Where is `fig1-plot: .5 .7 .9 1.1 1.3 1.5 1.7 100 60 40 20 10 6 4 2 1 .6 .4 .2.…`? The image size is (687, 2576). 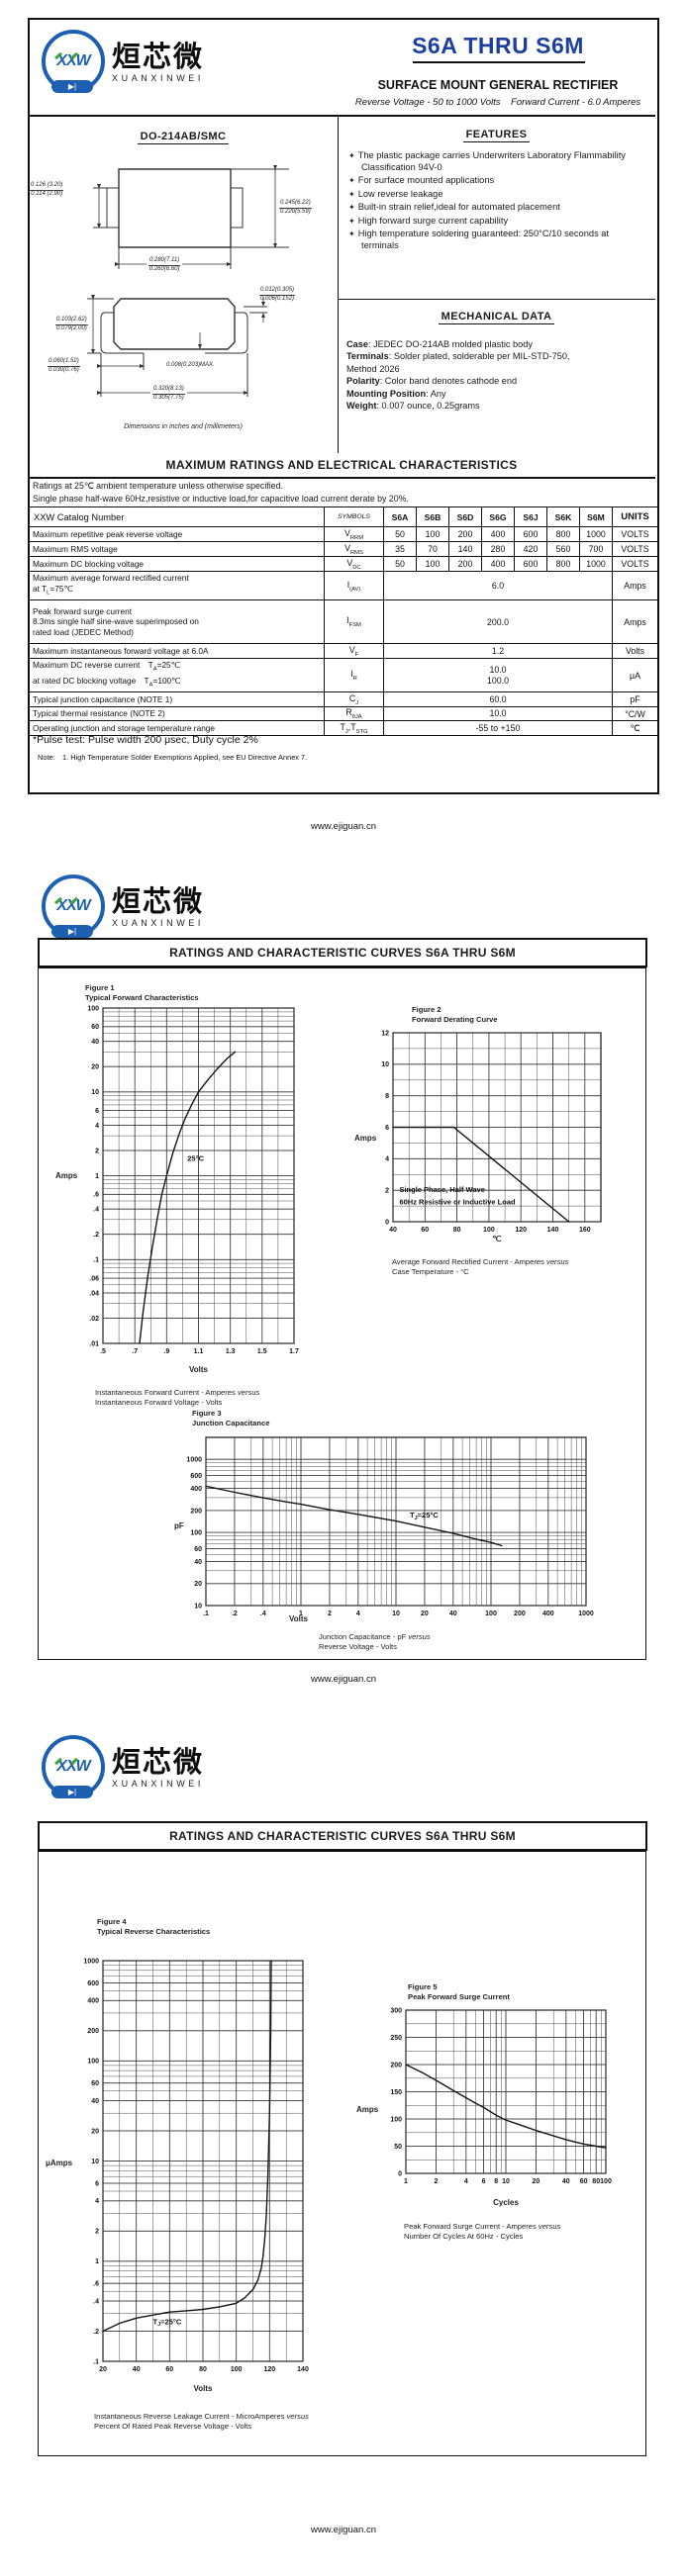 fig1-plot: .5 .7 .9 1.1 1.3 1.5 1.7 100 60 40 20 10 6 4 2 1 .6 .4 .2.… is located at coordinates (193, 1180).